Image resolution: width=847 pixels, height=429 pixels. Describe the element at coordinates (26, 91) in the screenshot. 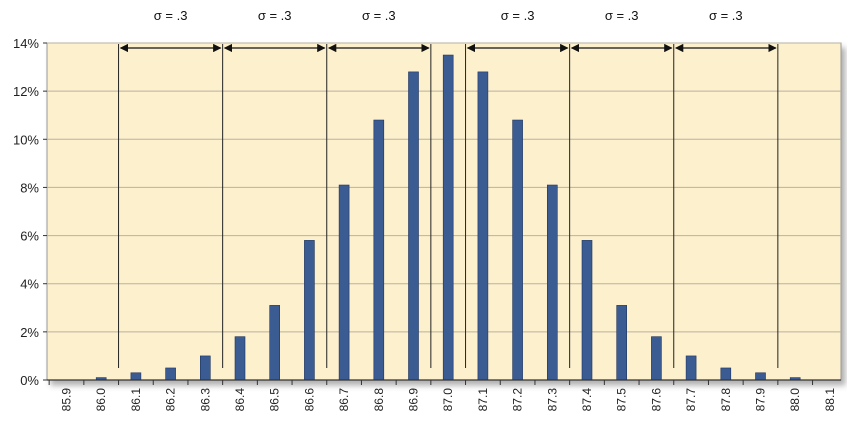

I see `y-tick-label: 12%` at that location.